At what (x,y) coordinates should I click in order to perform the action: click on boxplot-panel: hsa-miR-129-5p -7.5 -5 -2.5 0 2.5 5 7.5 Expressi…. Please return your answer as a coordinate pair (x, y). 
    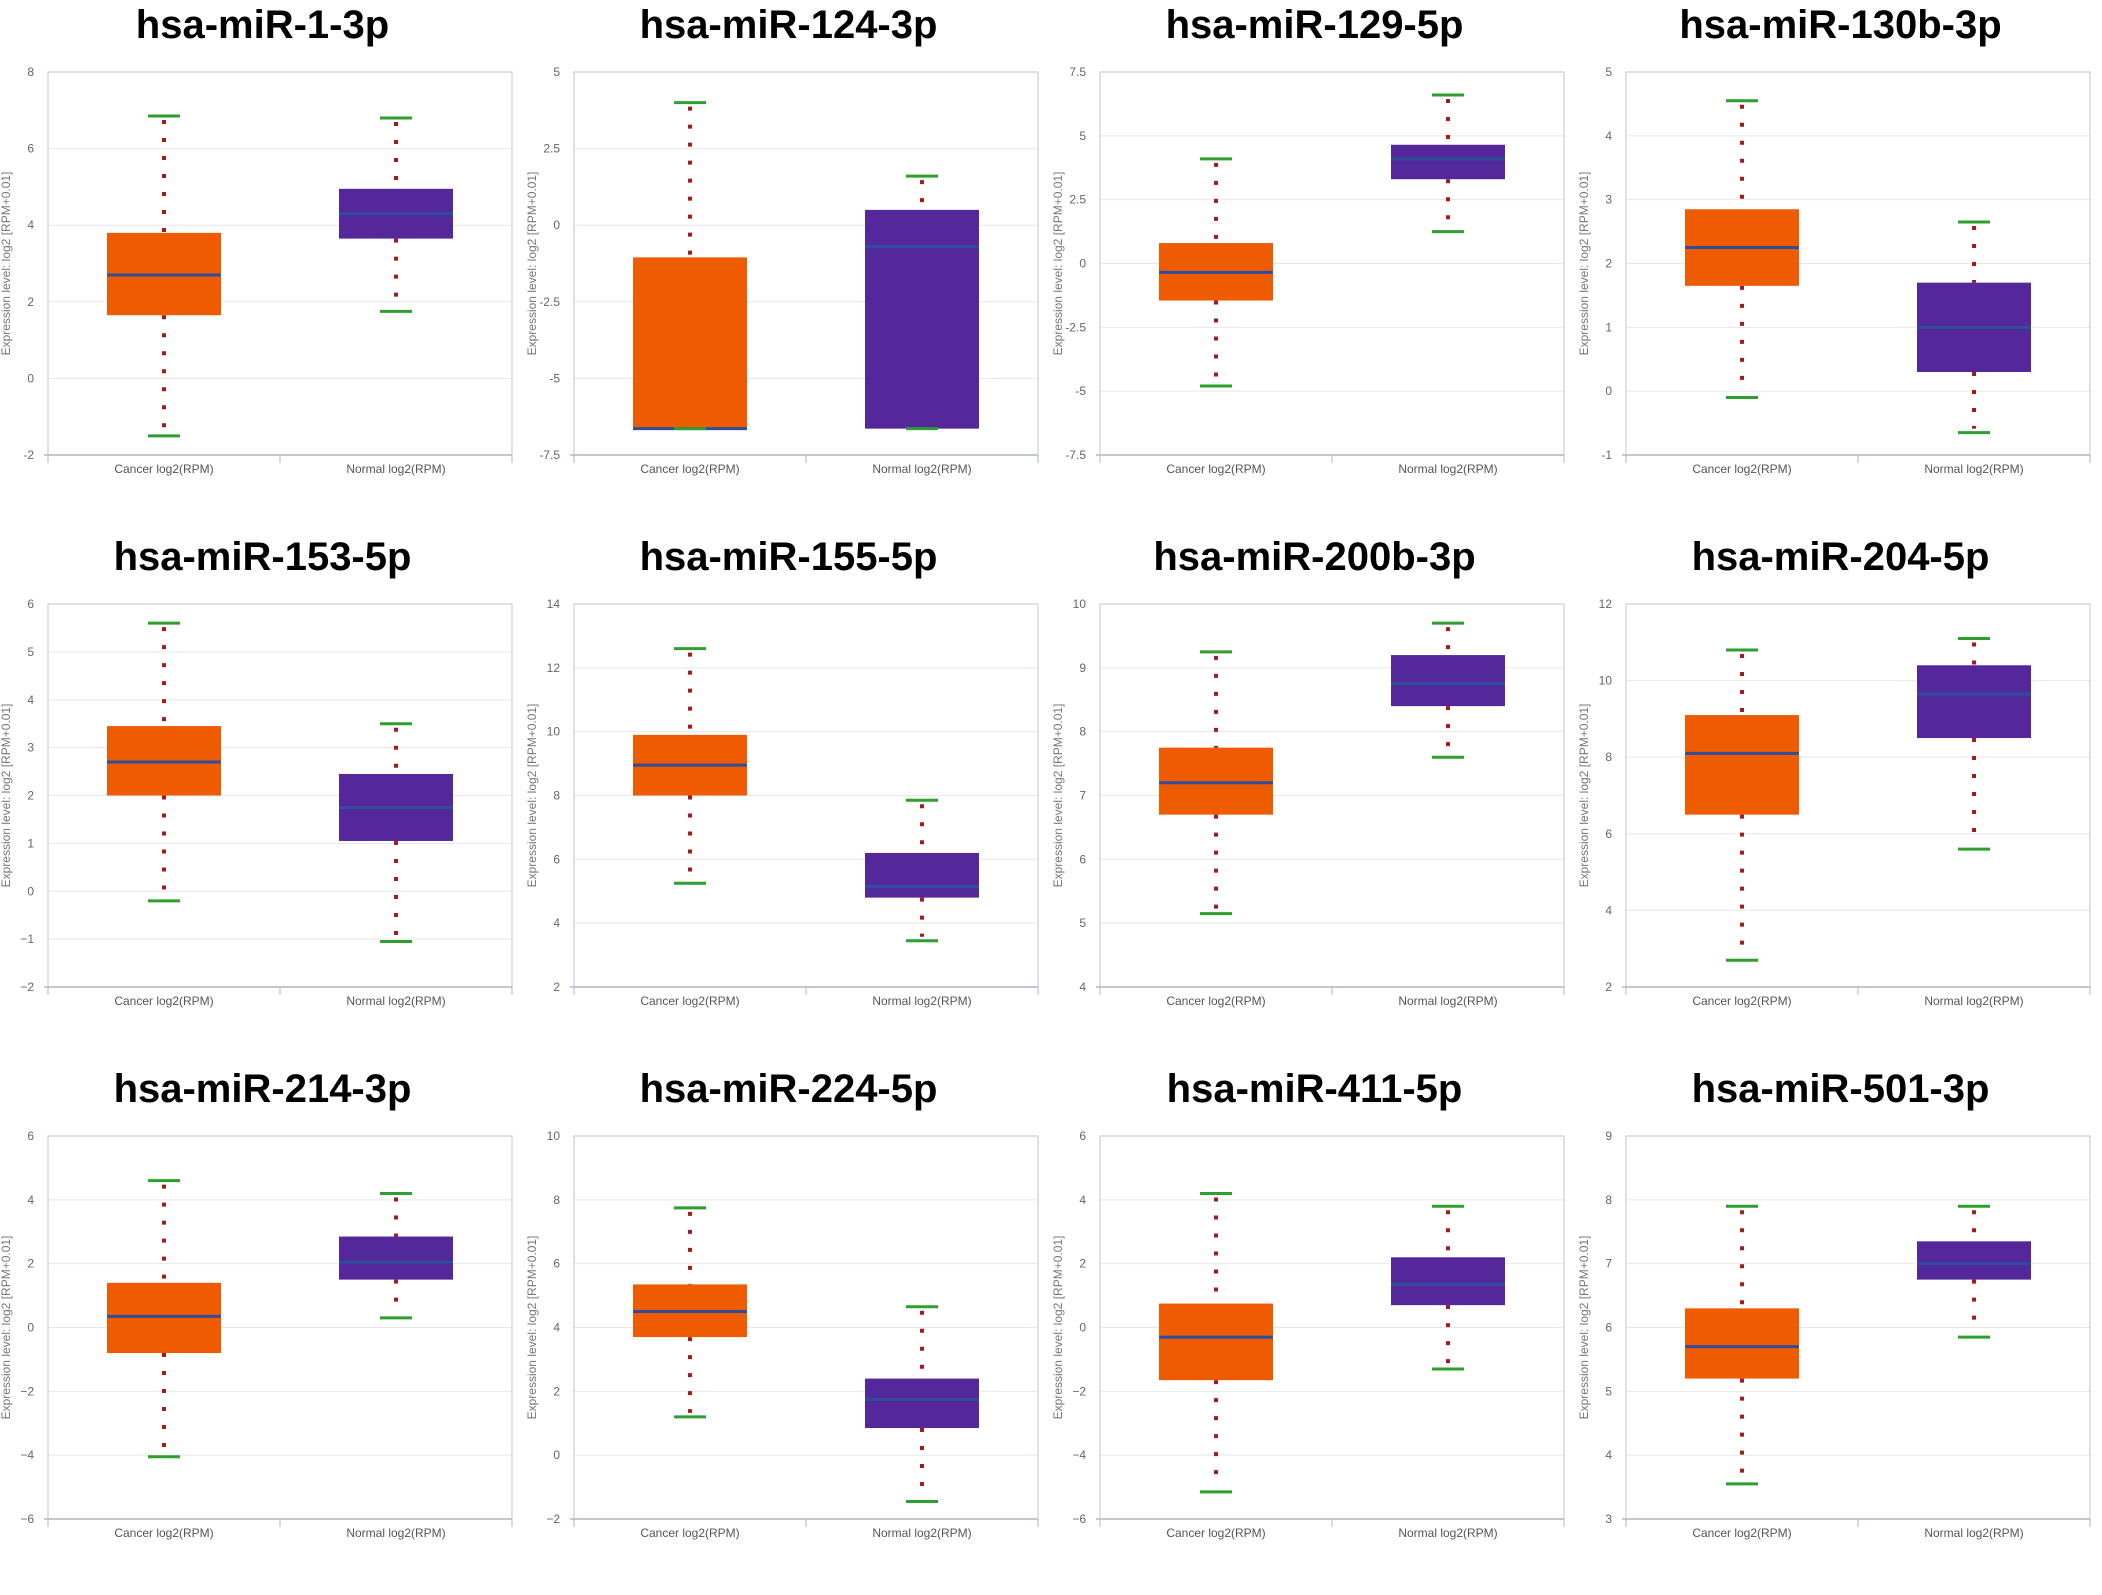
    Looking at the image, I should click on (1314, 265).